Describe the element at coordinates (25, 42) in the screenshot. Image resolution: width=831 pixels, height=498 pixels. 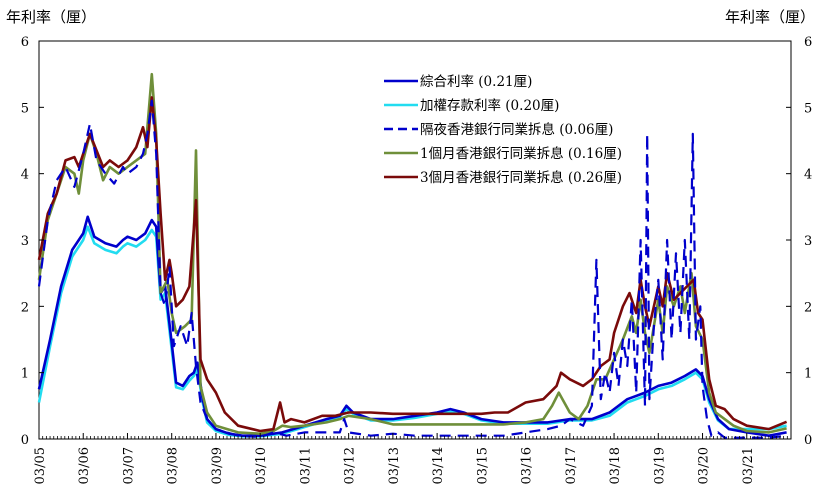
I see `y-tick-label-left: 6` at that location.